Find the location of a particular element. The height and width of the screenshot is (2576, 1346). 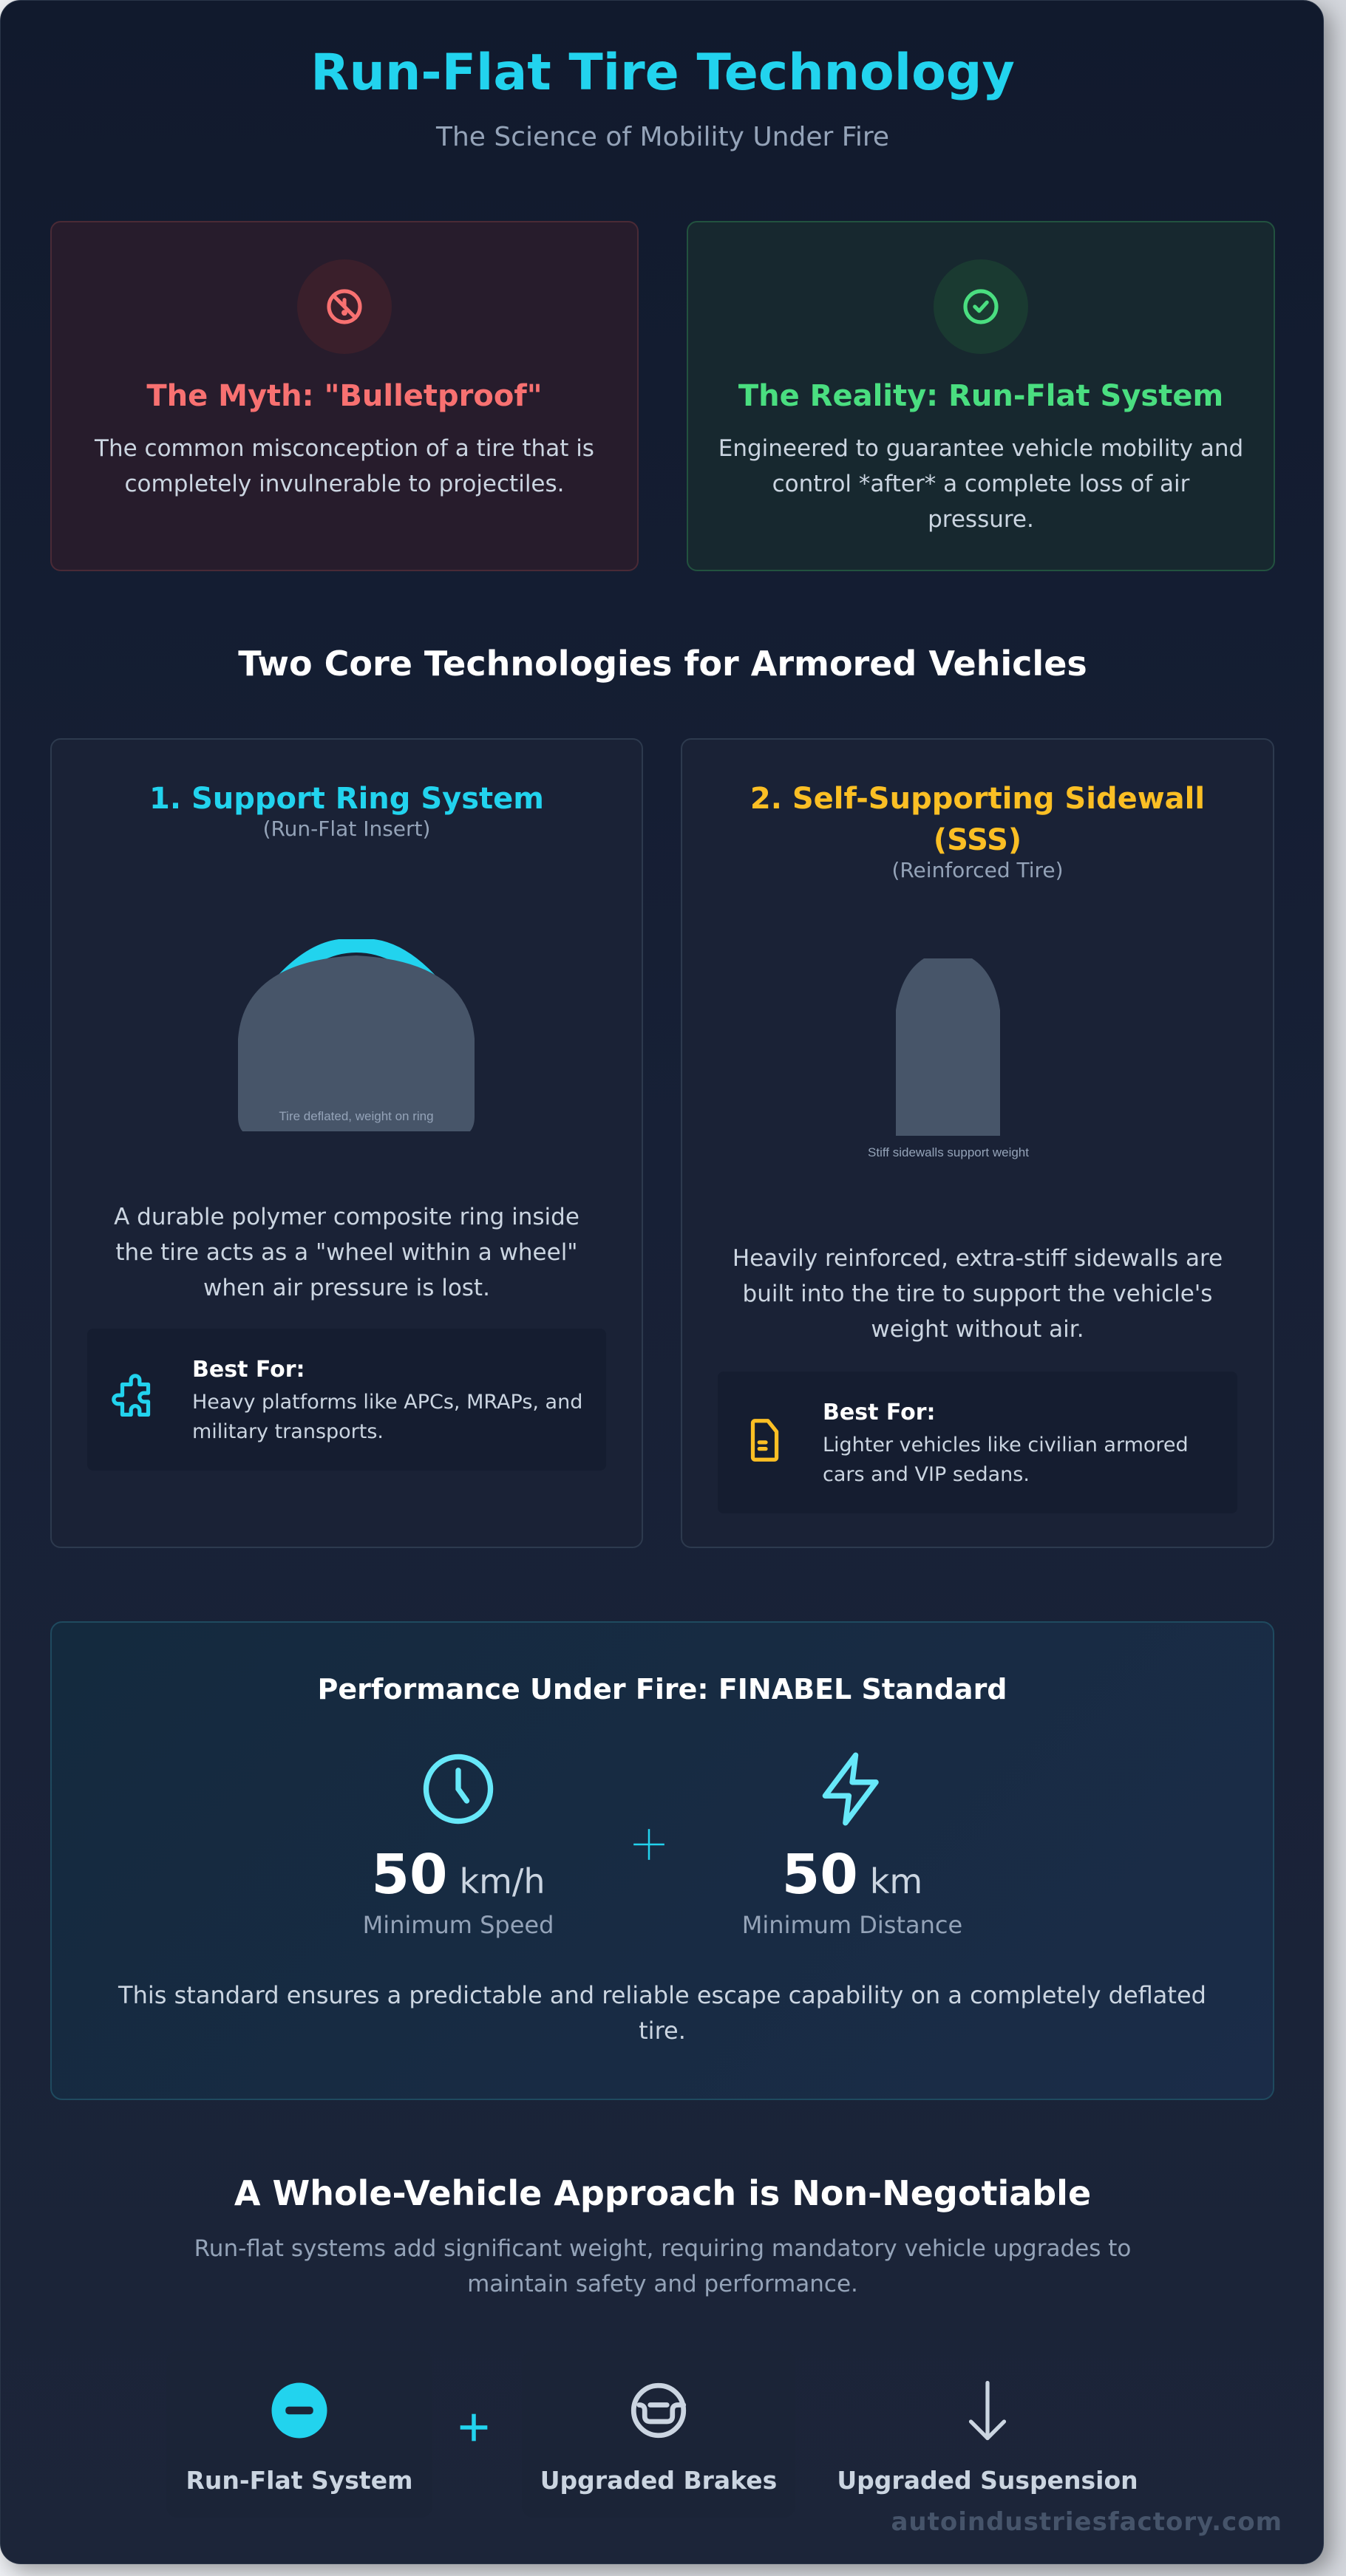

diagram-caption: Stiff sidewalls support weight is located at coordinates (948, 1152).